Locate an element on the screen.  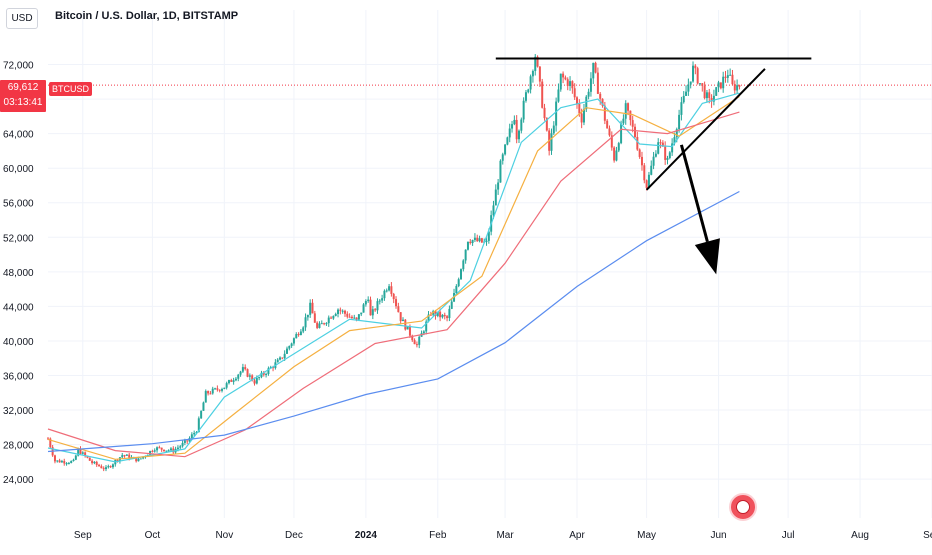
currency-selector: USD is located at coordinates (22, 18).